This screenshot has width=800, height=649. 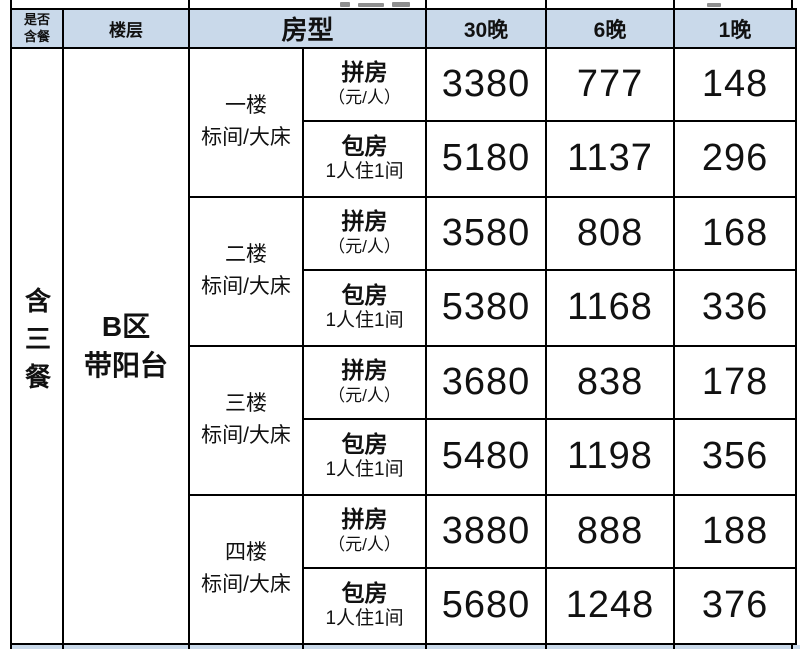 I want to click on price-cell: 5480, so click(x=486, y=456).